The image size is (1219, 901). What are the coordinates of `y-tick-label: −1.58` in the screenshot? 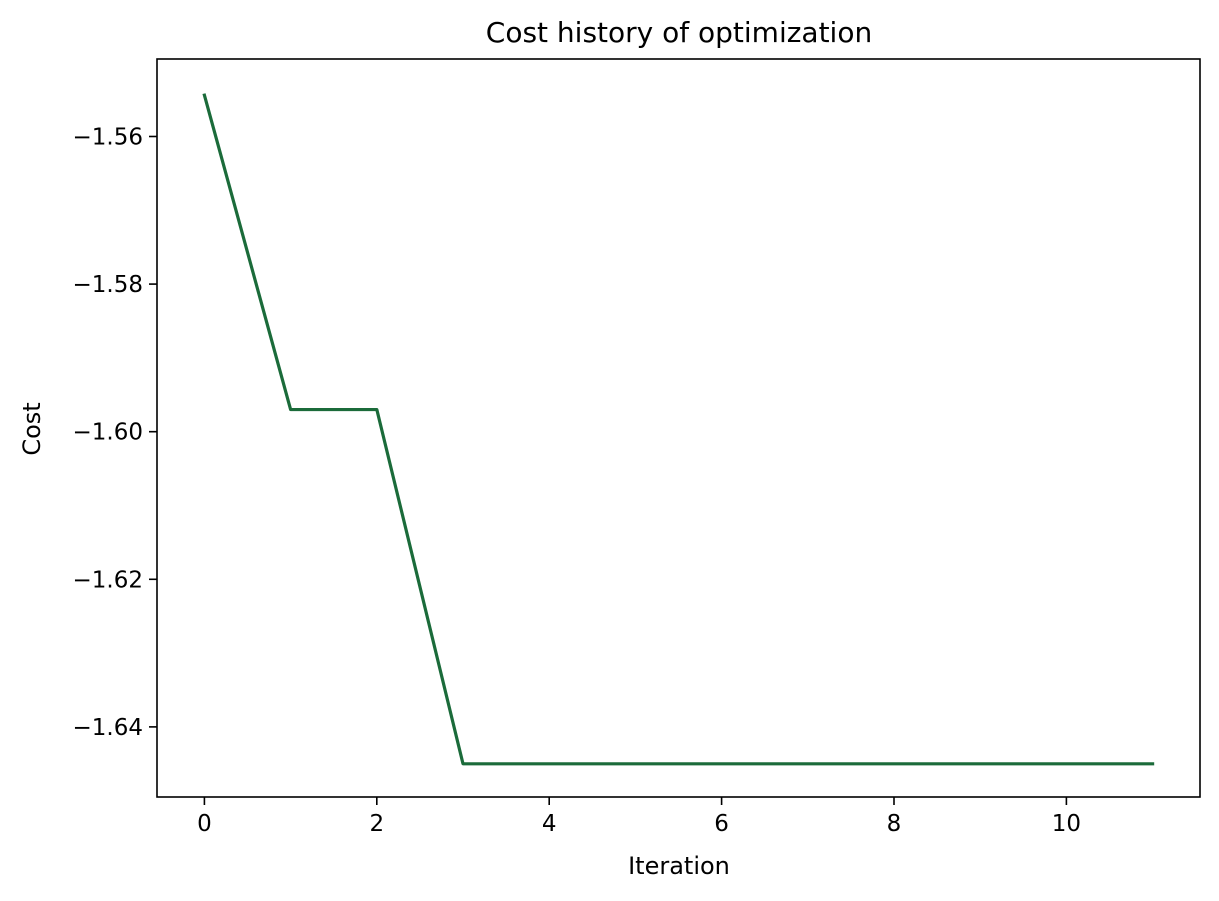 It's located at (108, 285).